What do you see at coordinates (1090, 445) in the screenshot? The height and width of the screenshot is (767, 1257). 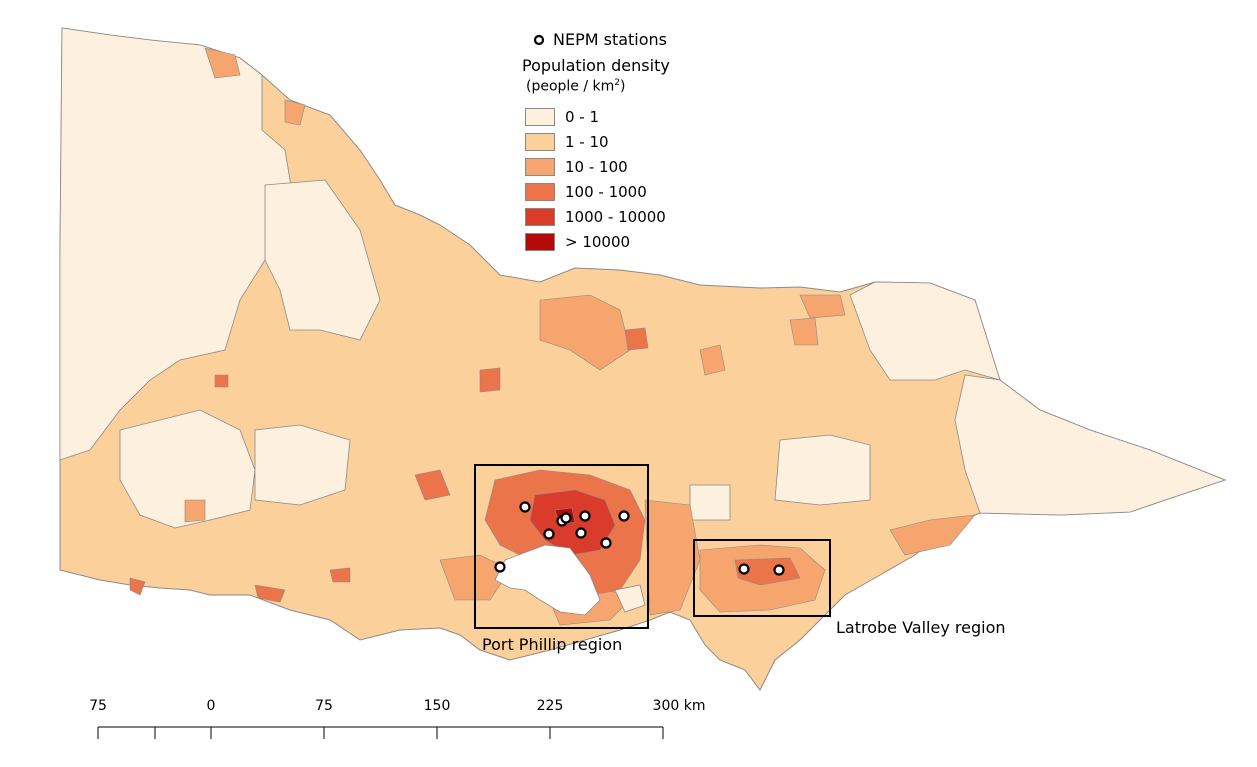 I see `far-east-low-density-zone` at bounding box center [1090, 445].